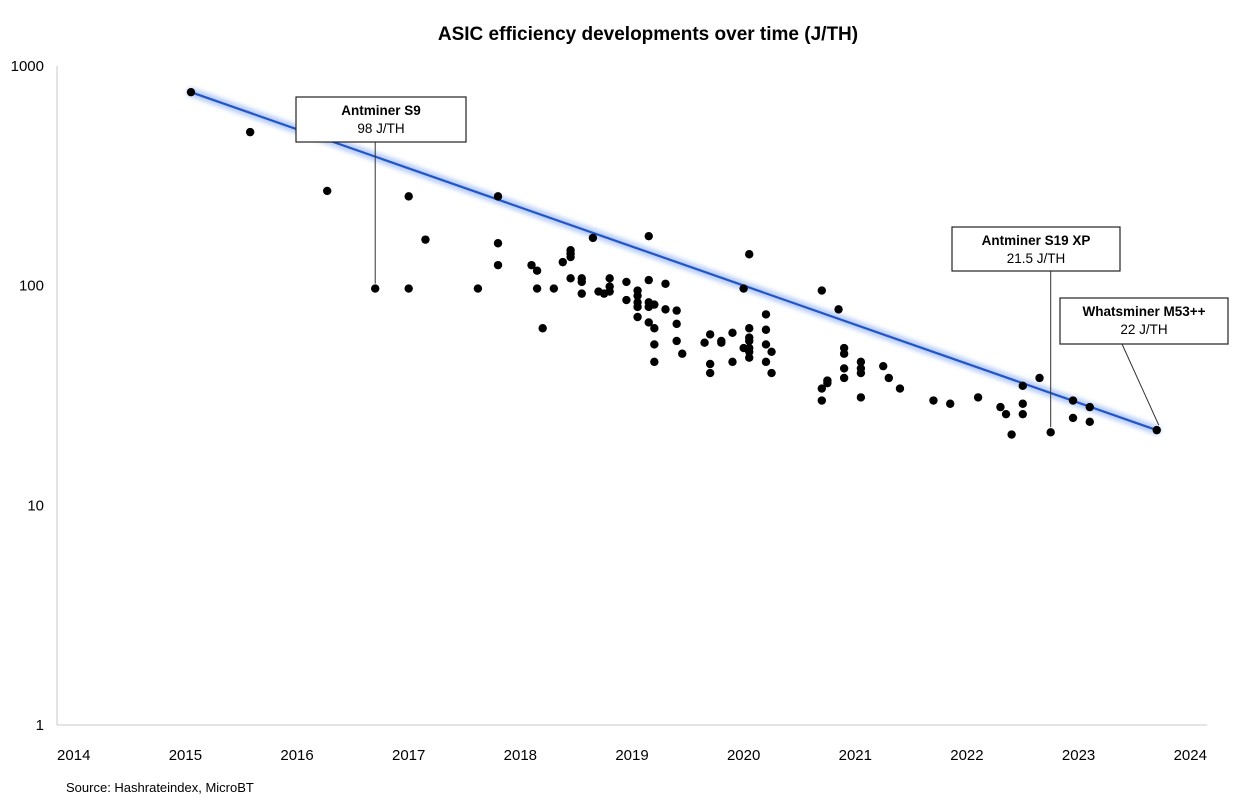  Describe the element at coordinates (27, 396) in the screenshot. I see `y-axis-ticks: 1 10 100 1000` at that location.